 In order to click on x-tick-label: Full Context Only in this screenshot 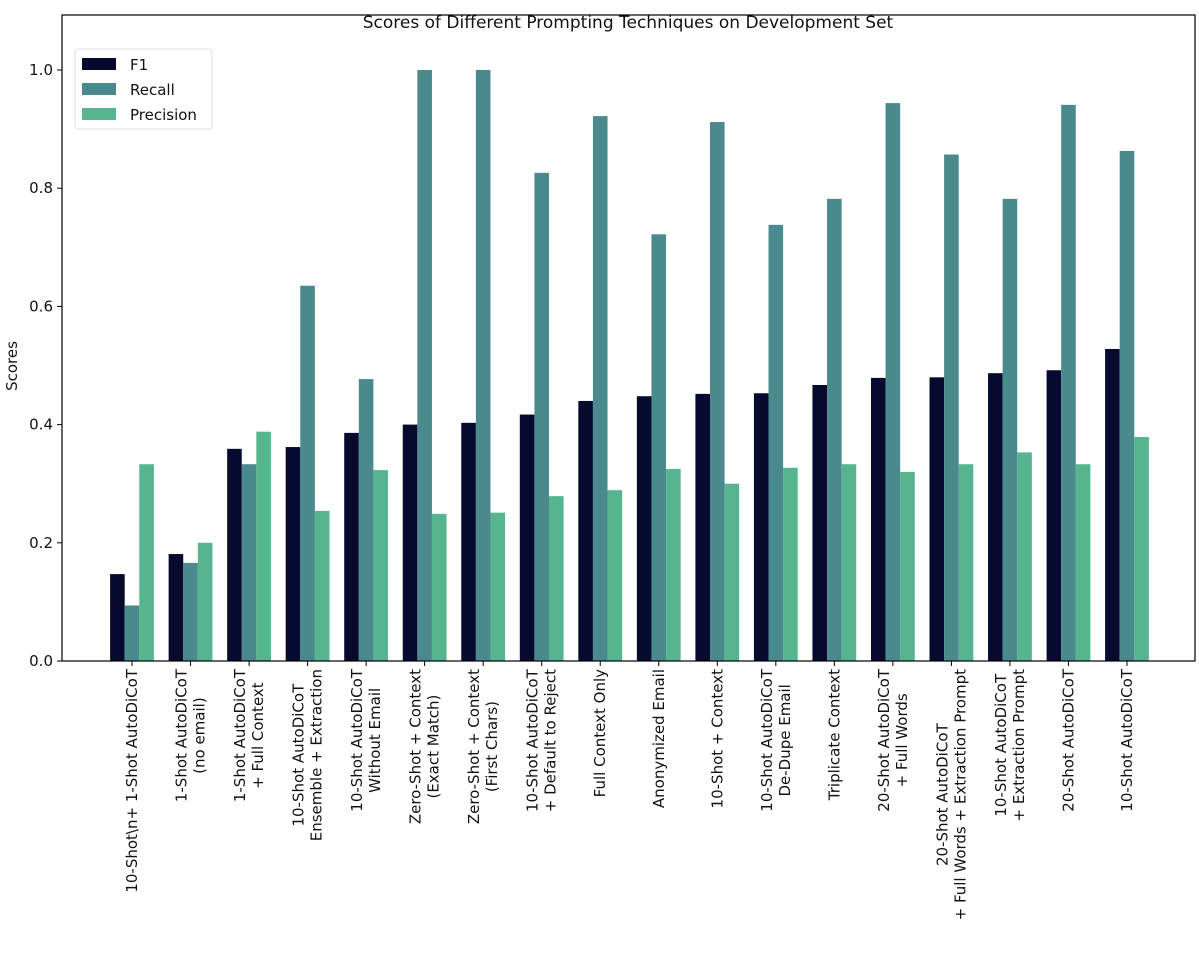, I will do `click(600, 733)`.